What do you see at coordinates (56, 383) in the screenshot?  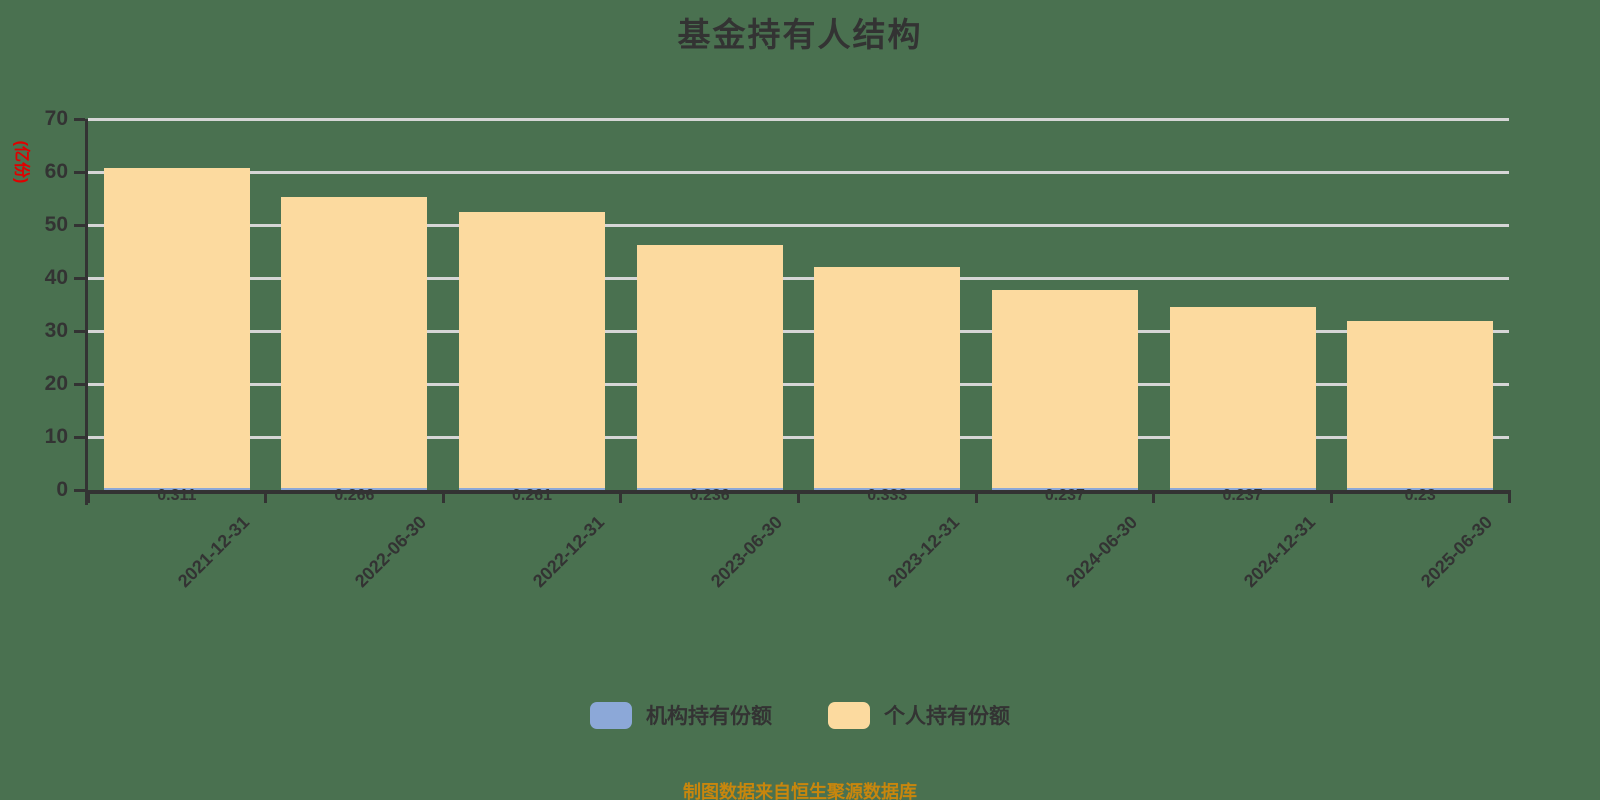 I see `y-tick-label: 20` at bounding box center [56, 383].